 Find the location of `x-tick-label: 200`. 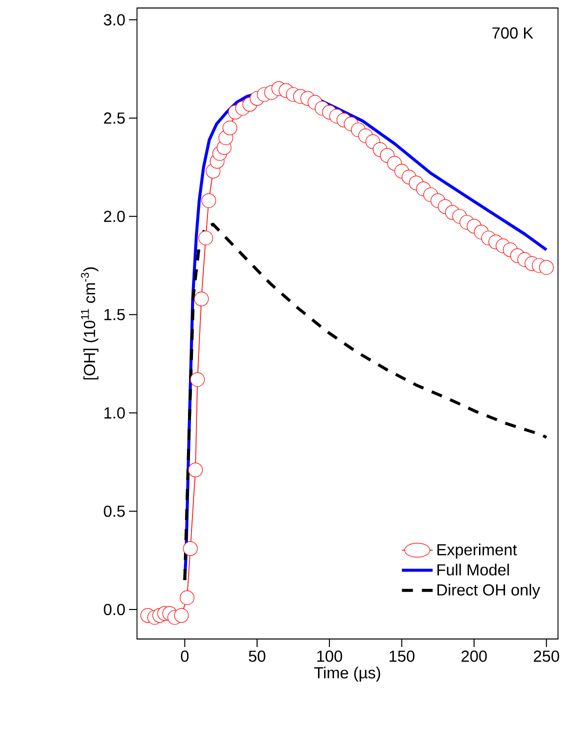

x-tick-label: 200 is located at coordinates (474, 656).